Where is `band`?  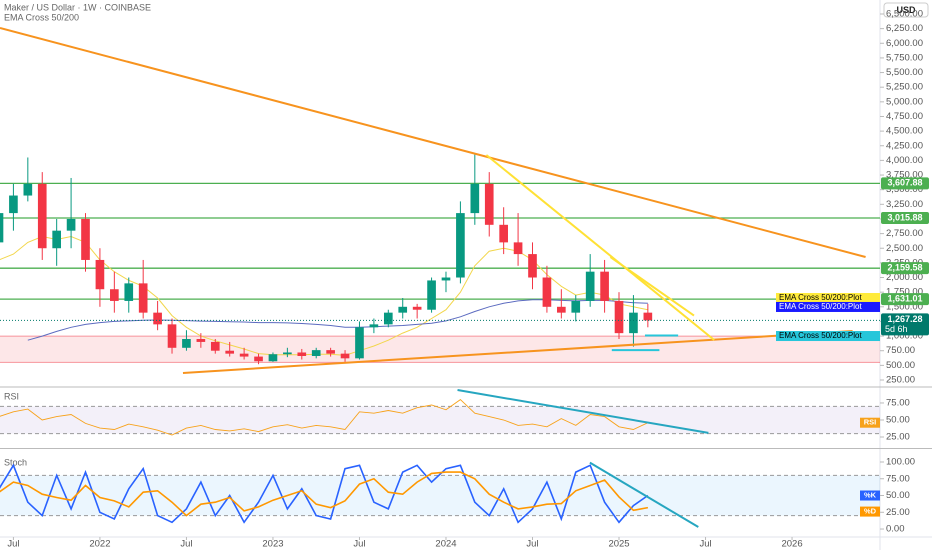 band is located at coordinates (440, 495).